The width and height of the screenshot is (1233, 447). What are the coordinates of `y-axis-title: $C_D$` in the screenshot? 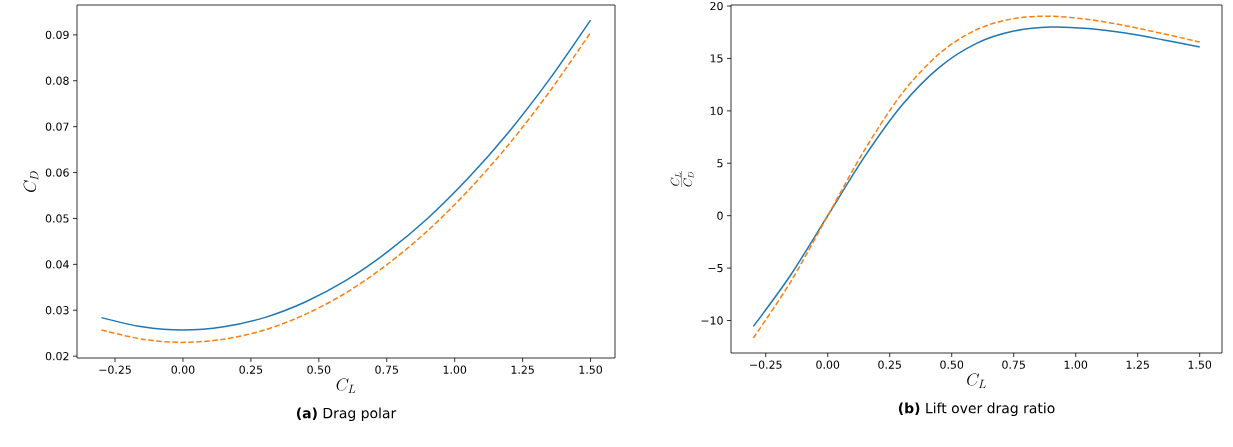 It's located at (31, 181).